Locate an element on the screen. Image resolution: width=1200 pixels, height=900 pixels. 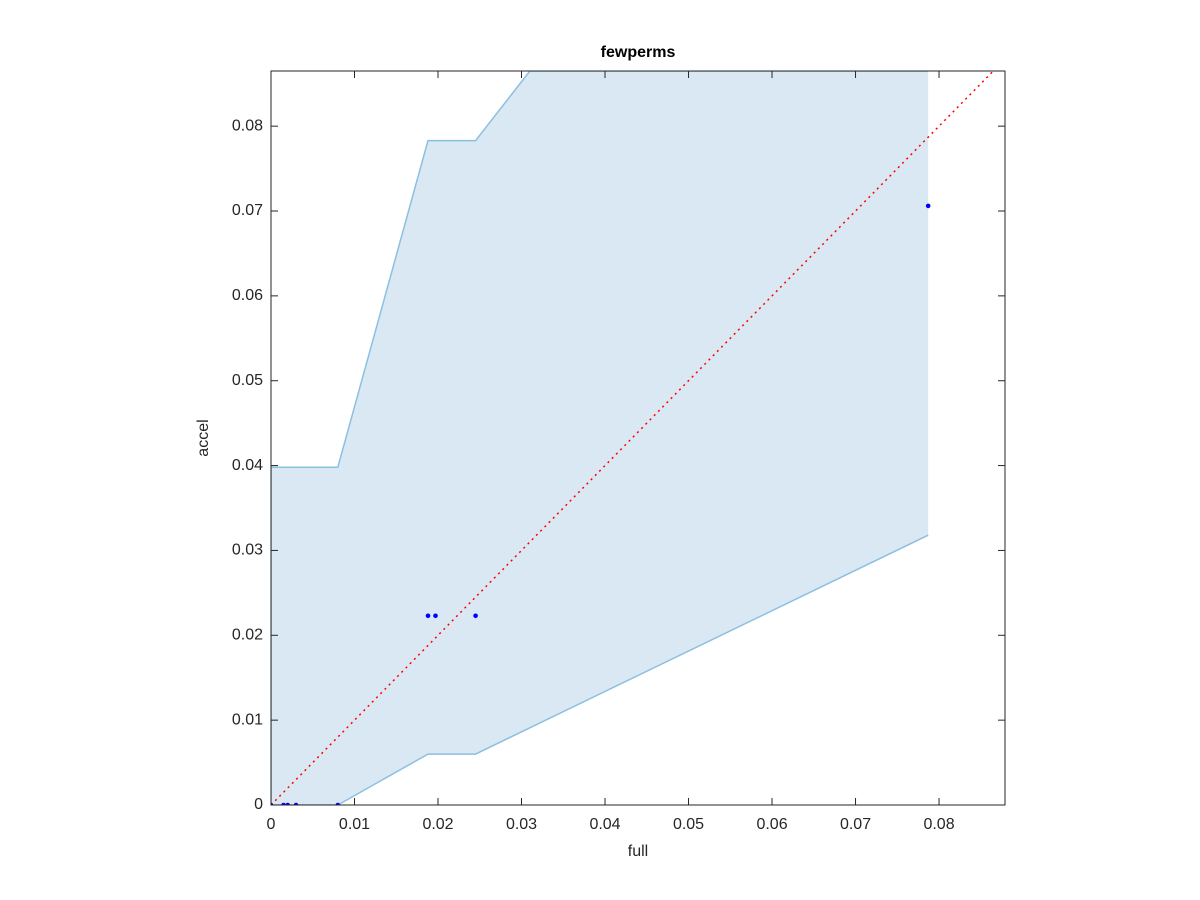
y-tick-label: 0.06 is located at coordinates (247, 295).